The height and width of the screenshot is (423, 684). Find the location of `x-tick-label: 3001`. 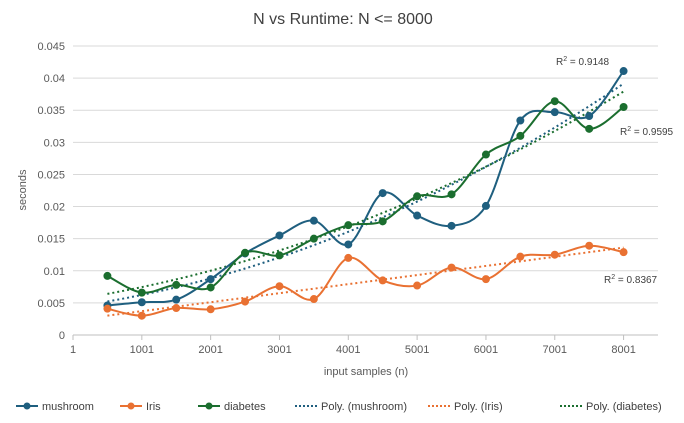

x-tick-label: 3001 is located at coordinates (279, 350).